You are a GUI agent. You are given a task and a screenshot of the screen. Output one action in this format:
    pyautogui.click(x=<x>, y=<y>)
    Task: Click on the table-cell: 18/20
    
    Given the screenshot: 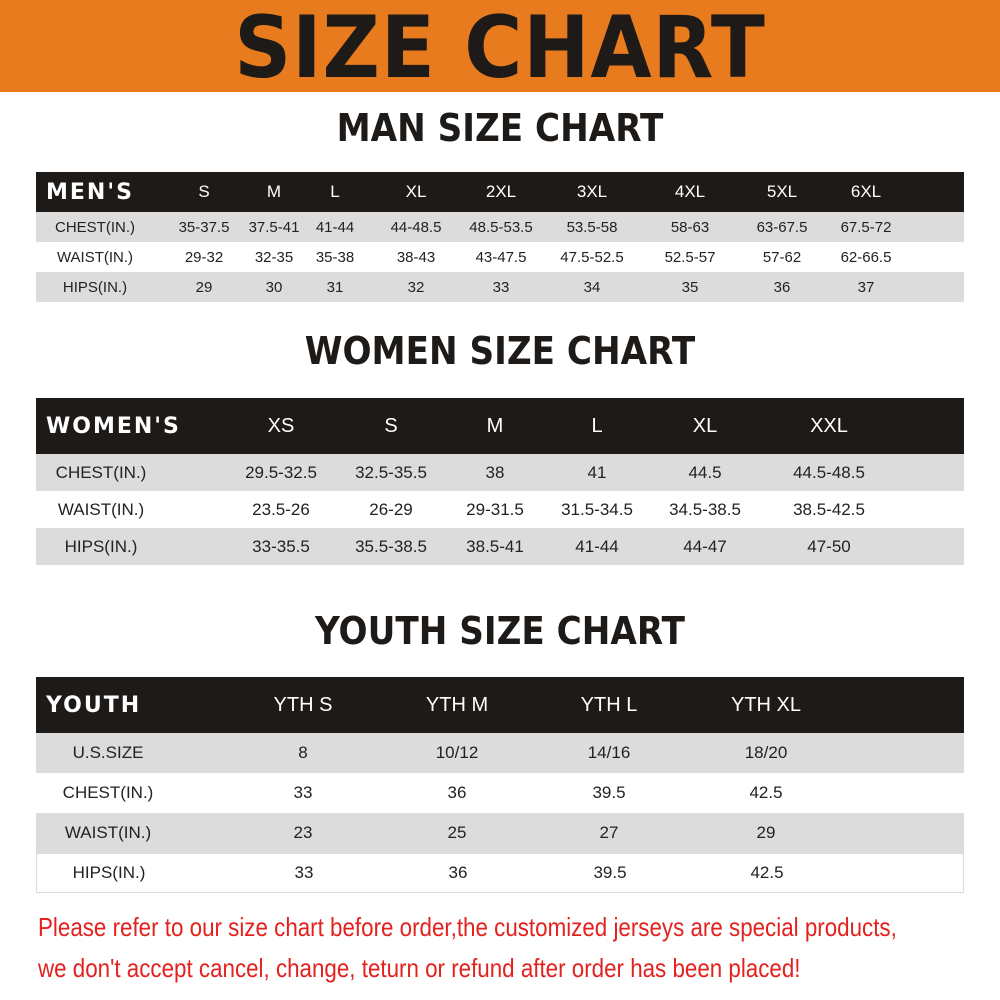 What is the action you would take?
    pyautogui.click(x=766, y=752)
    